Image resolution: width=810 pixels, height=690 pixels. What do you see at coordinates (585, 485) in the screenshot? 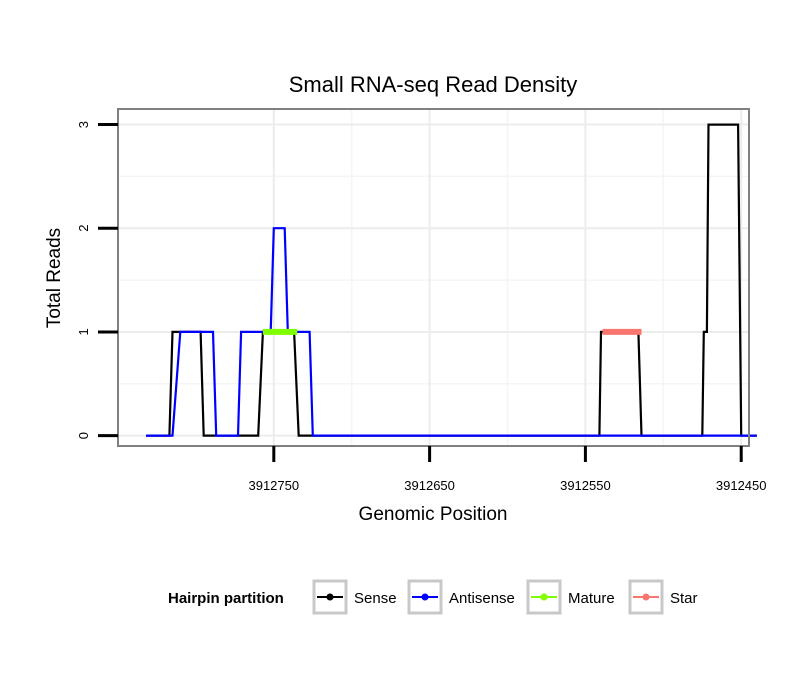
I see `x-tick-label: 3912550` at bounding box center [585, 485].